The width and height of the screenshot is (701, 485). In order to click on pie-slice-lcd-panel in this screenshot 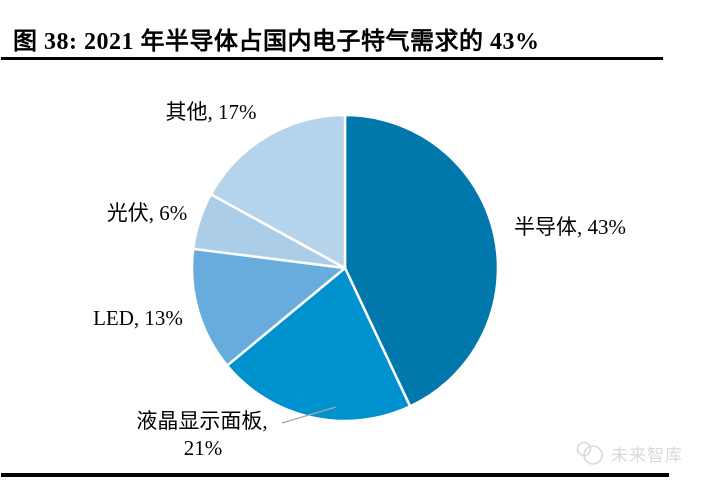, I will do `click(318, 344)`.